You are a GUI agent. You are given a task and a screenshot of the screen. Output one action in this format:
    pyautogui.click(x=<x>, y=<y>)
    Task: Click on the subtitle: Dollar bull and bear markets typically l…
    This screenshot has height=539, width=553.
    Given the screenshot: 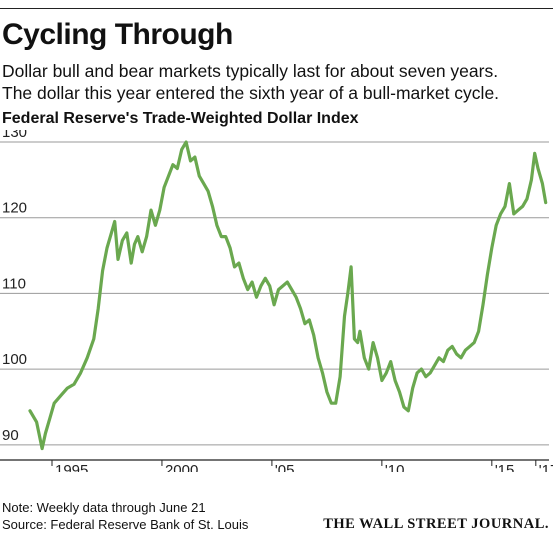 What is the action you would take?
    pyautogui.click(x=274, y=82)
    